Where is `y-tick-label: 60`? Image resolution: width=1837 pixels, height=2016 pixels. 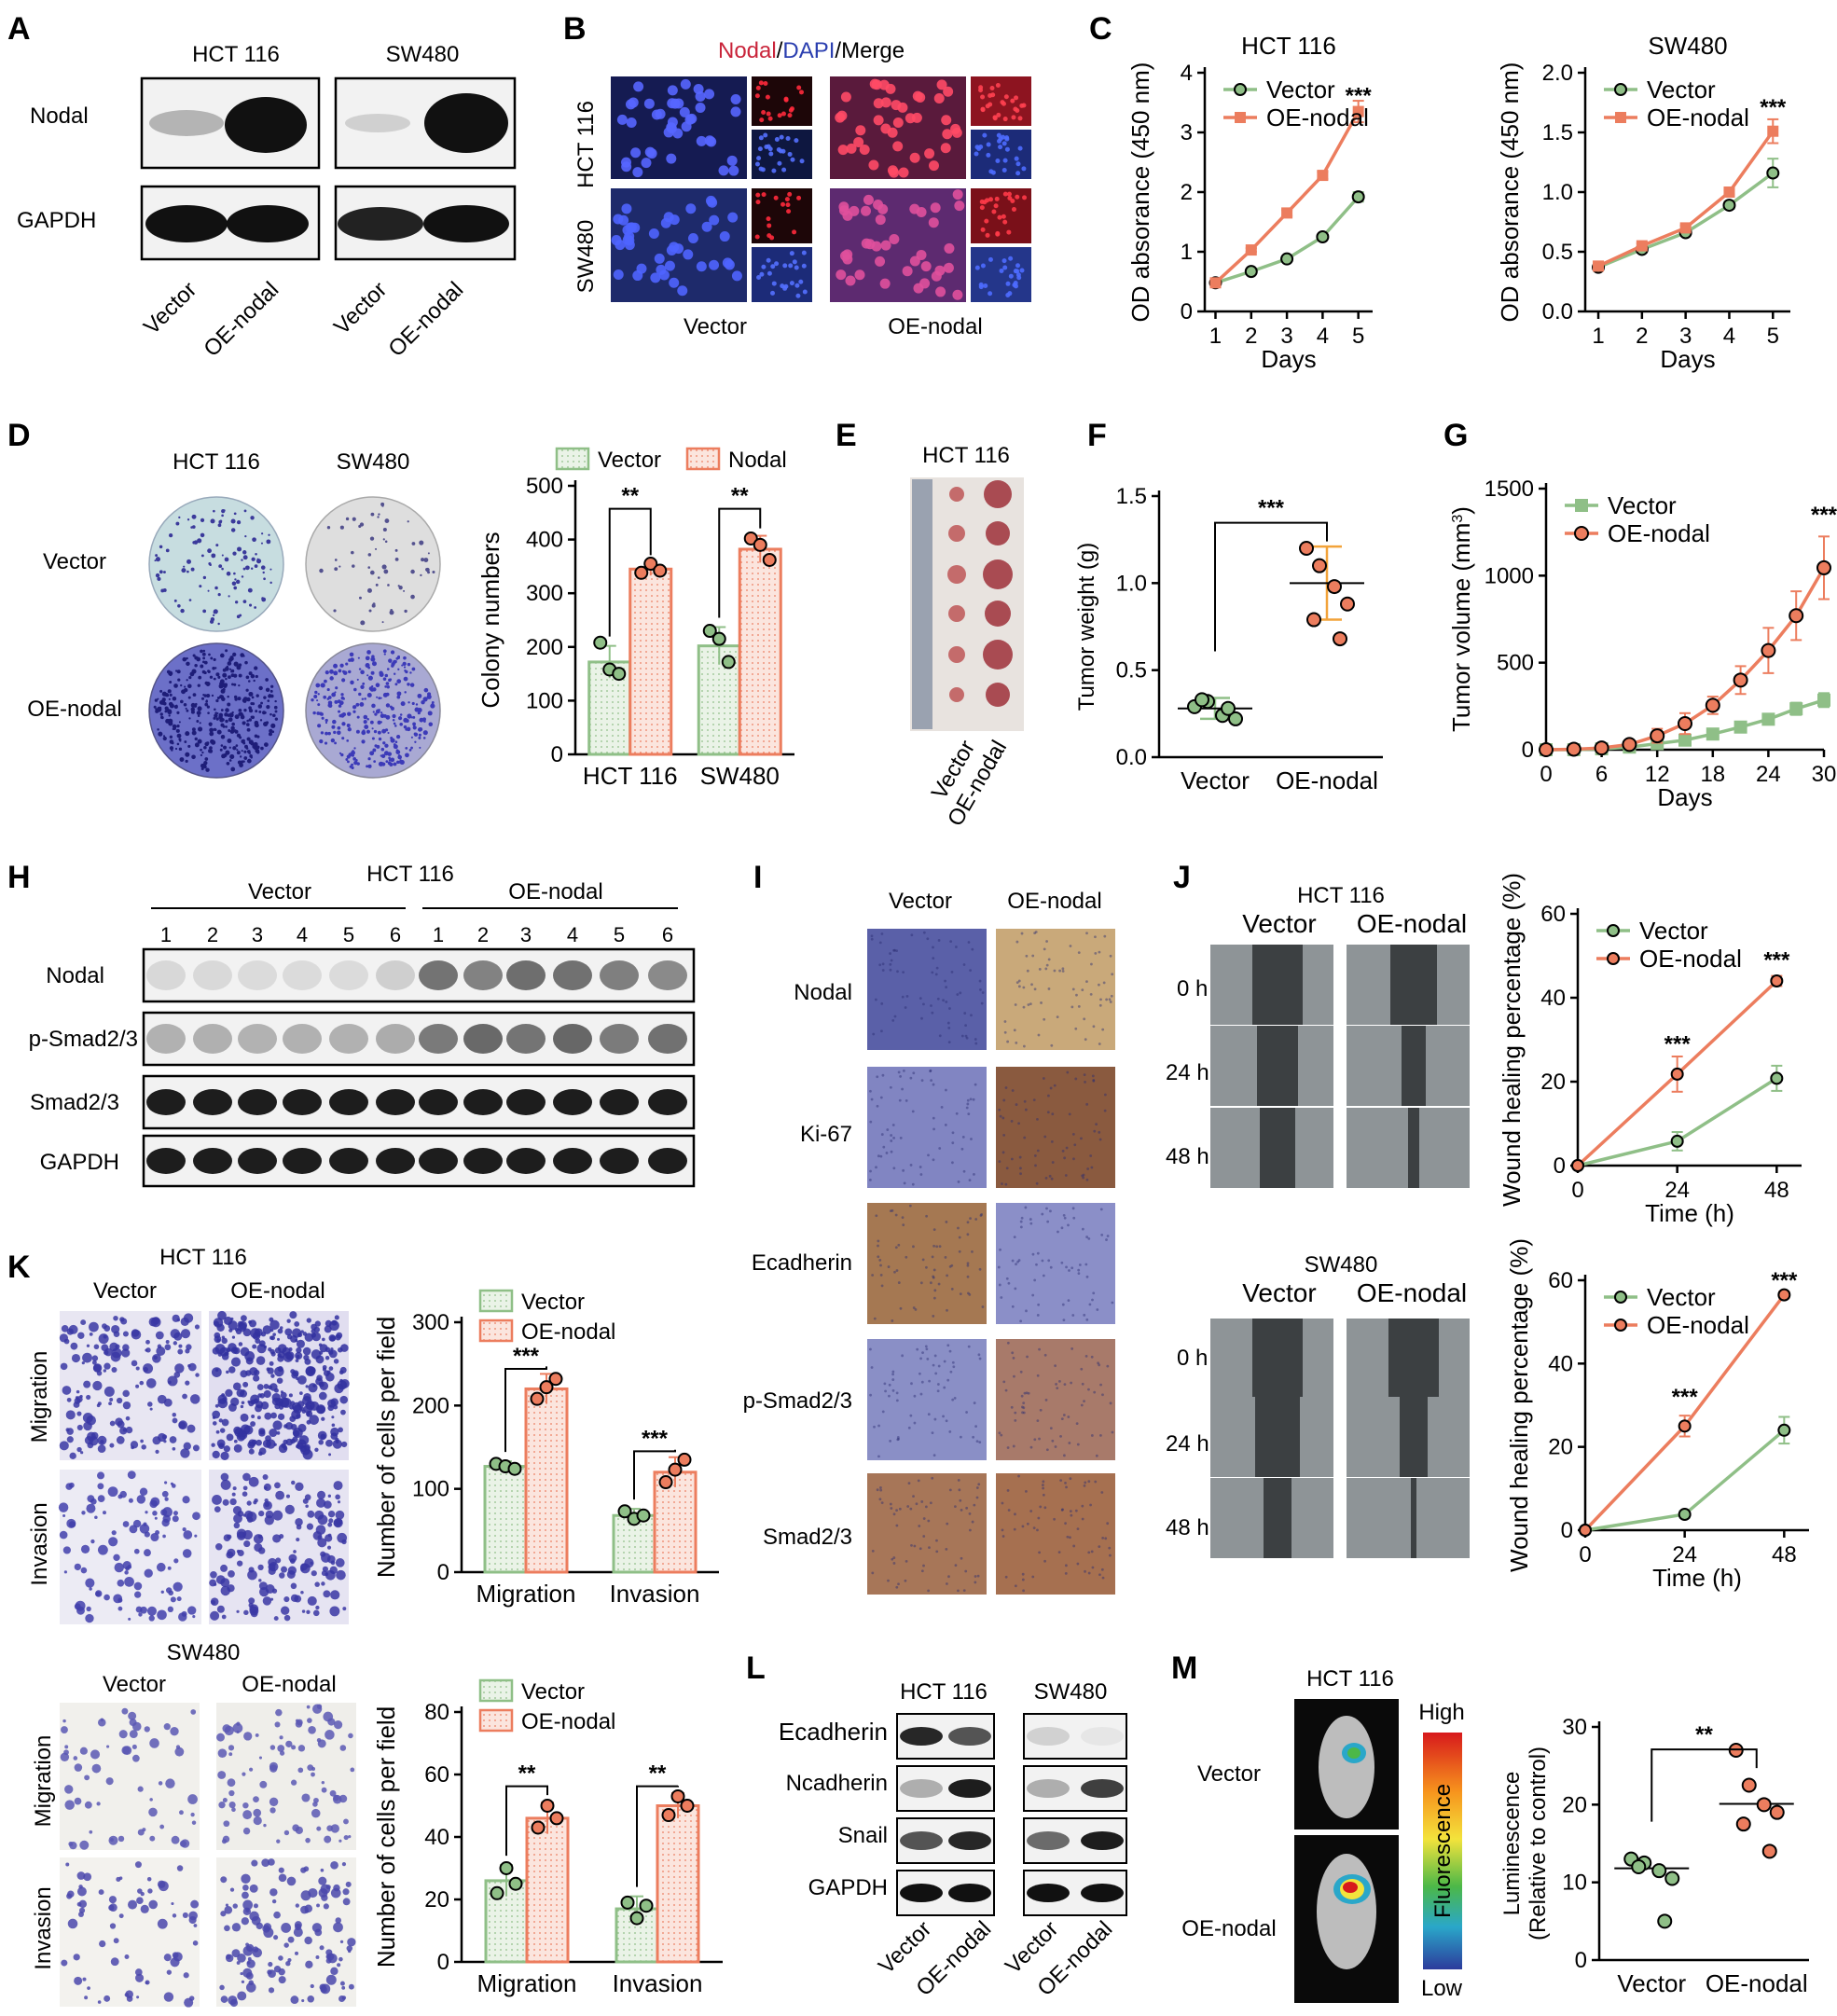
y-tick-label: 60 is located at coordinates (1553, 914).